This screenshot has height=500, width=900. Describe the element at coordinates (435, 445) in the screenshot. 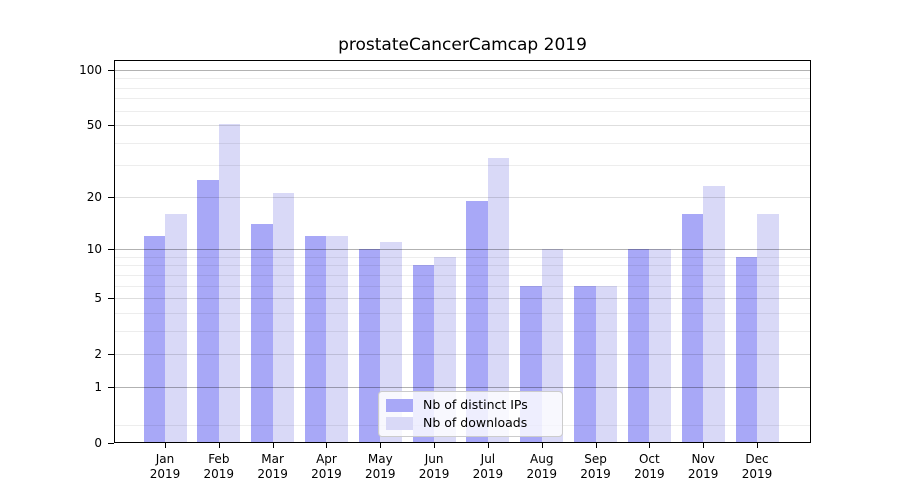

I see `x-tick-jun` at that location.